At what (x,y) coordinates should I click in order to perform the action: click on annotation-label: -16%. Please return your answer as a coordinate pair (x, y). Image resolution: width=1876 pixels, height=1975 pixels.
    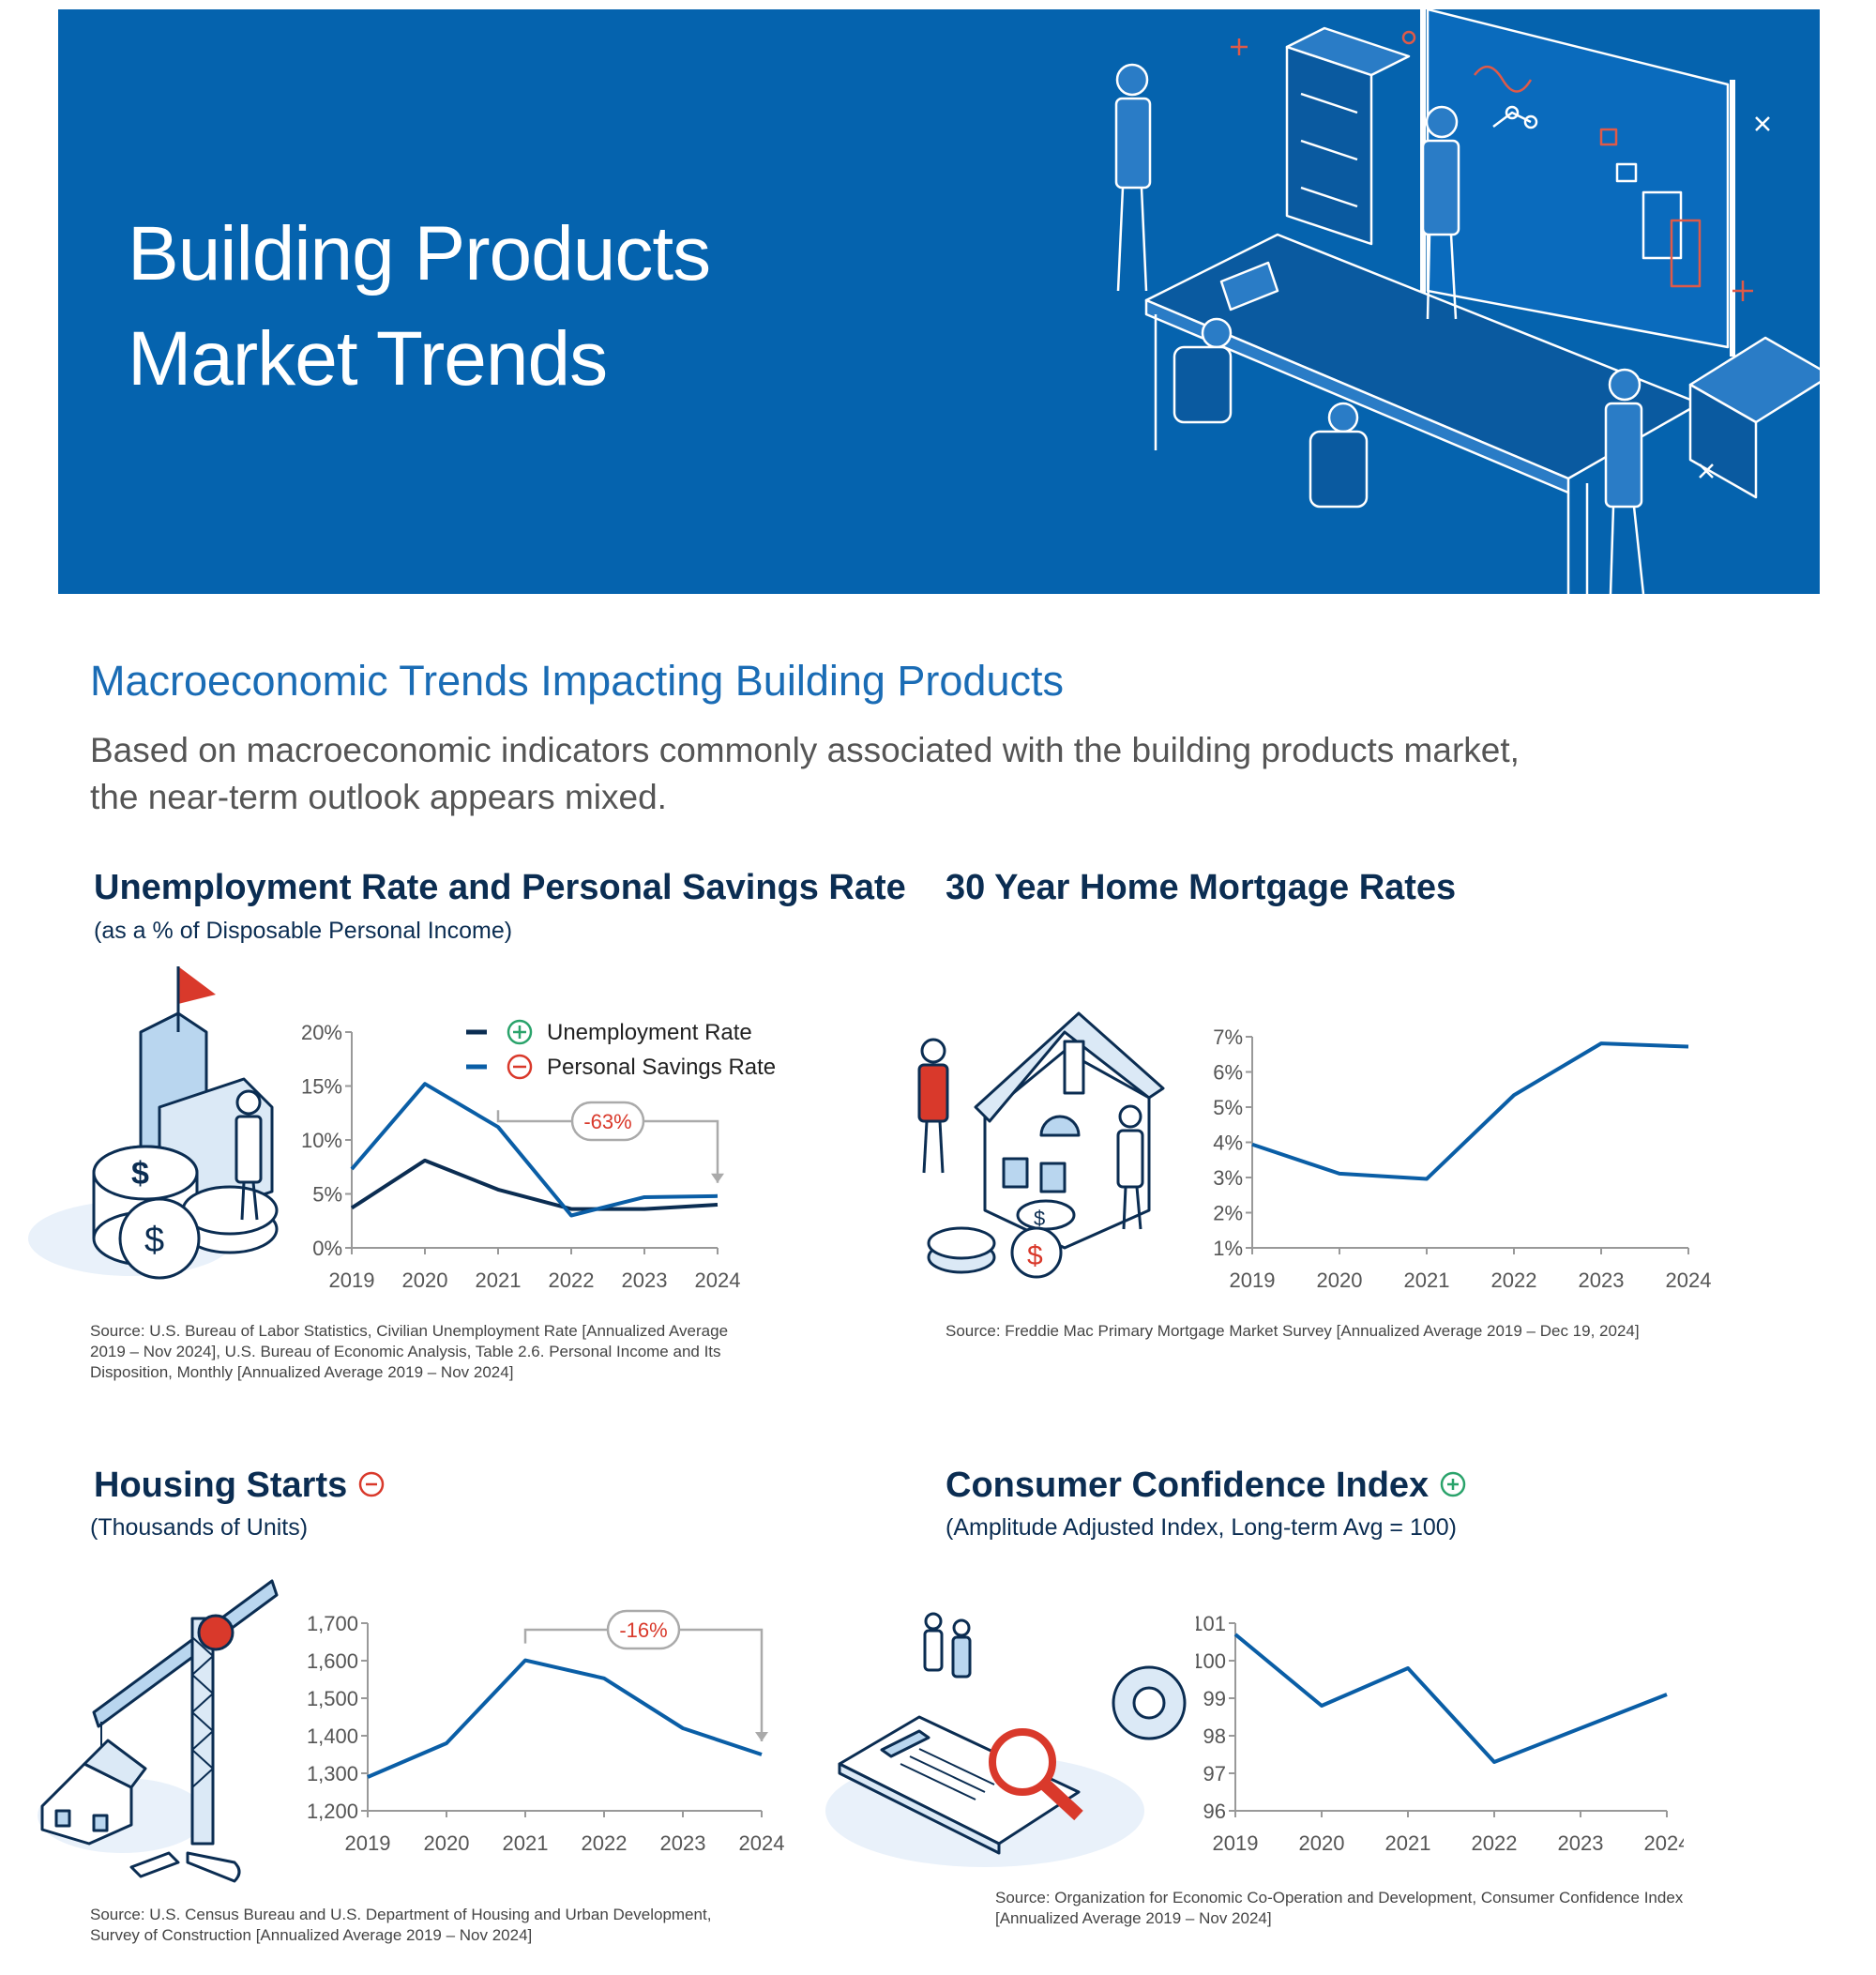
    Looking at the image, I should click on (643, 1630).